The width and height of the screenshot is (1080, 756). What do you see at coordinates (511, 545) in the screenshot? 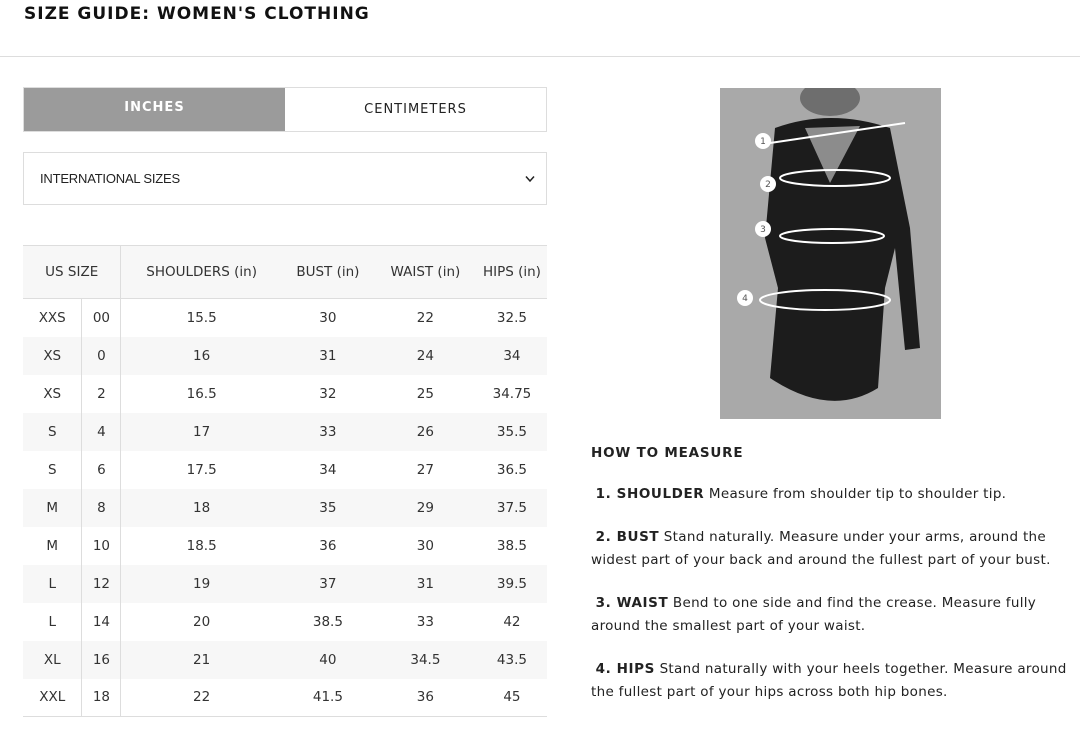
I see `cell-hips: 38.5` at bounding box center [511, 545].